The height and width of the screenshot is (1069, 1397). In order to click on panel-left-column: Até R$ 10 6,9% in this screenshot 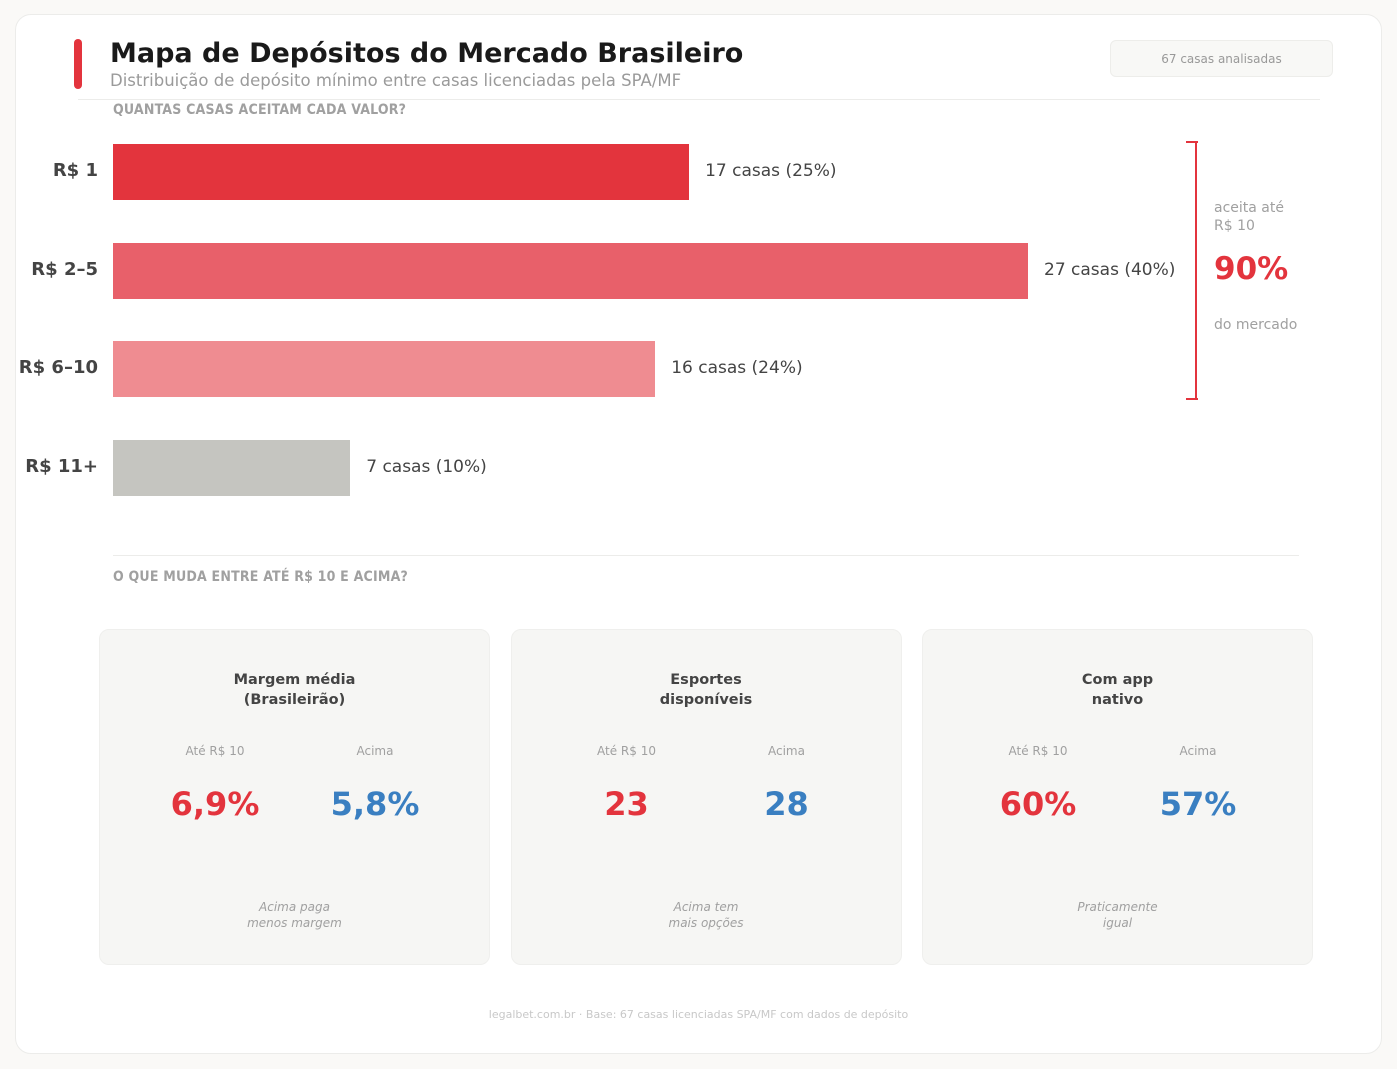, I will do `click(215, 783)`.